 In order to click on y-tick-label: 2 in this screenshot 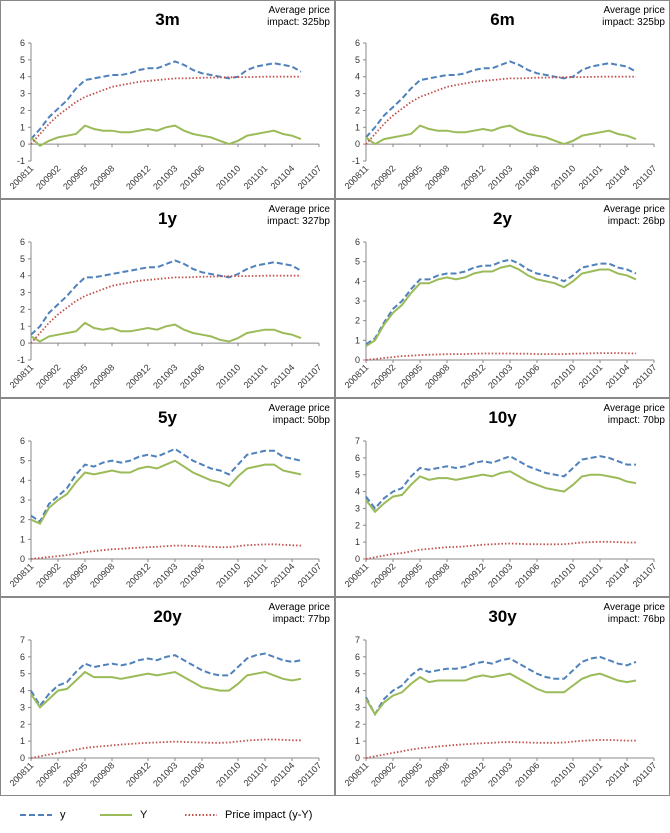, I will do `click(357, 321)`.